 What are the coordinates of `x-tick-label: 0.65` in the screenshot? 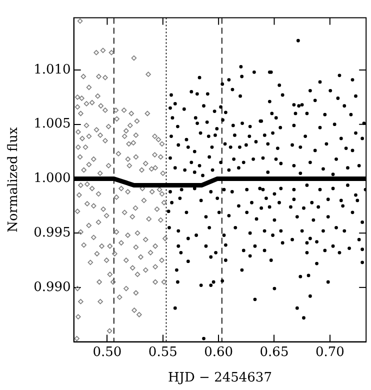 It's located at (274, 352).